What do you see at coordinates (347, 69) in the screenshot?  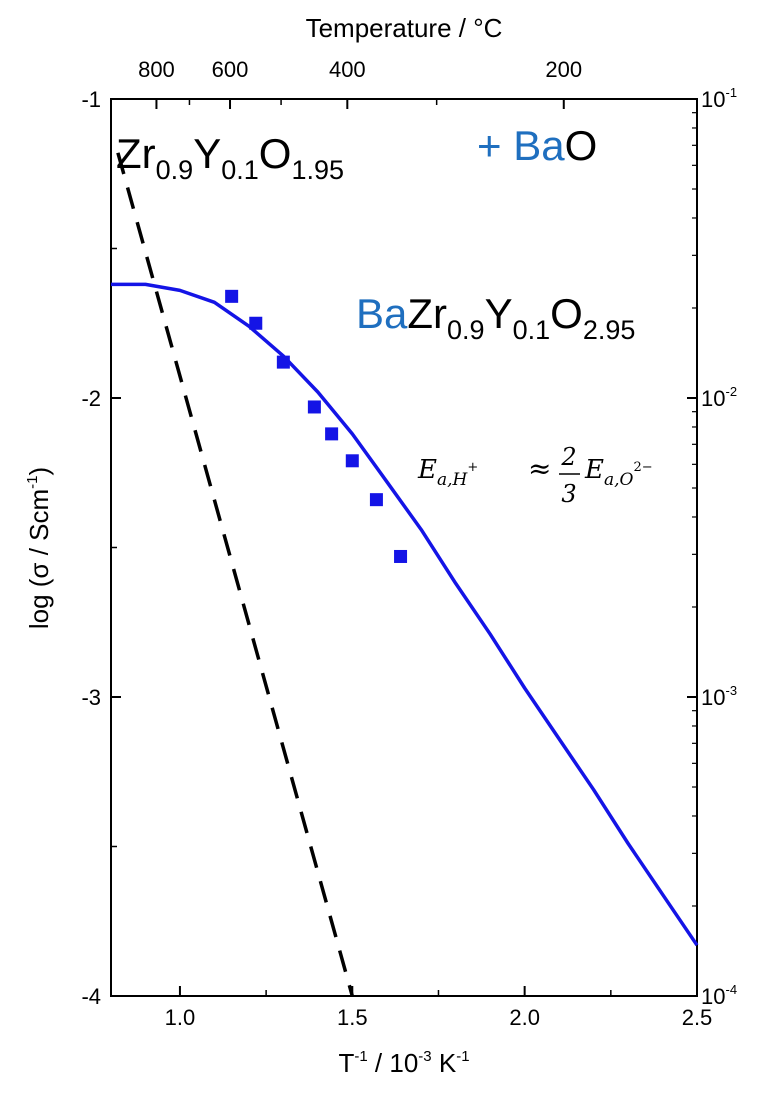 I see `top-tick-label: 400` at bounding box center [347, 69].